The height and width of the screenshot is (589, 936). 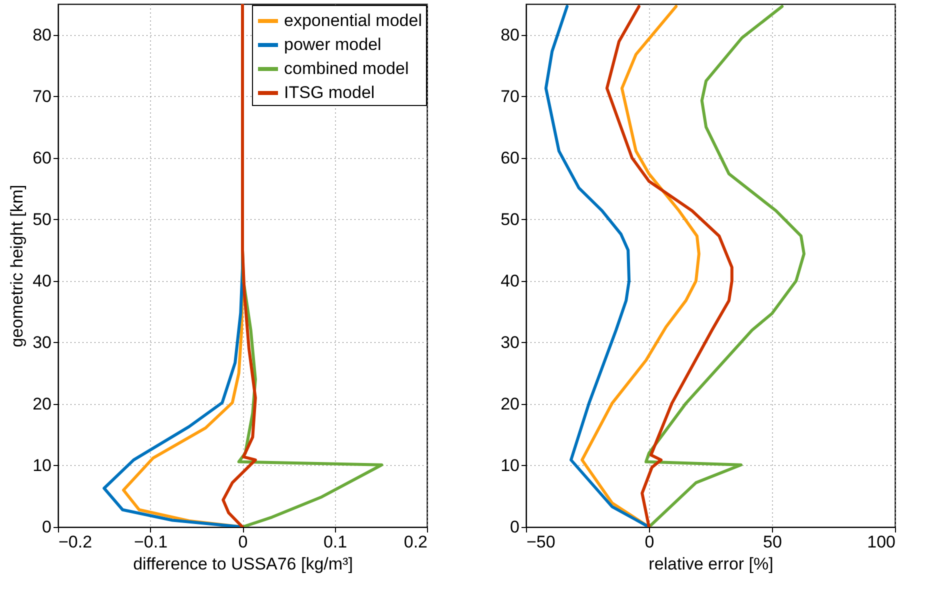 What do you see at coordinates (711, 564) in the screenshot?
I see `x-axis-title: relative error [%]` at bounding box center [711, 564].